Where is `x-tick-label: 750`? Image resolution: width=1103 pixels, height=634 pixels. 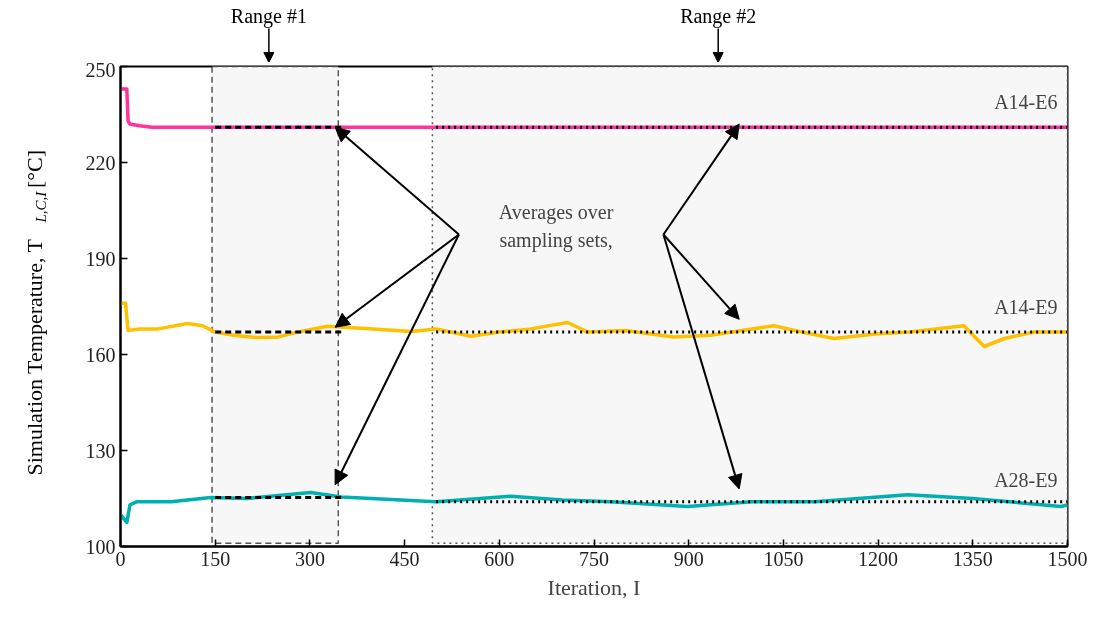
x-tick-label: 750 is located at coordinates (594, 558).